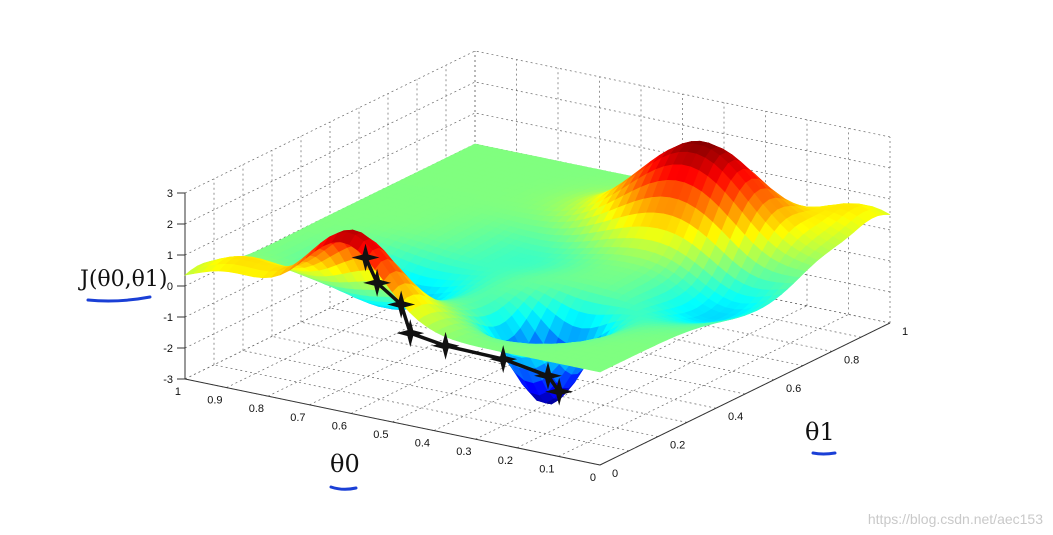 The width and height of the screenshot is (1053, 535). I want to click on z-tick-label: 0, so click(170, 287).